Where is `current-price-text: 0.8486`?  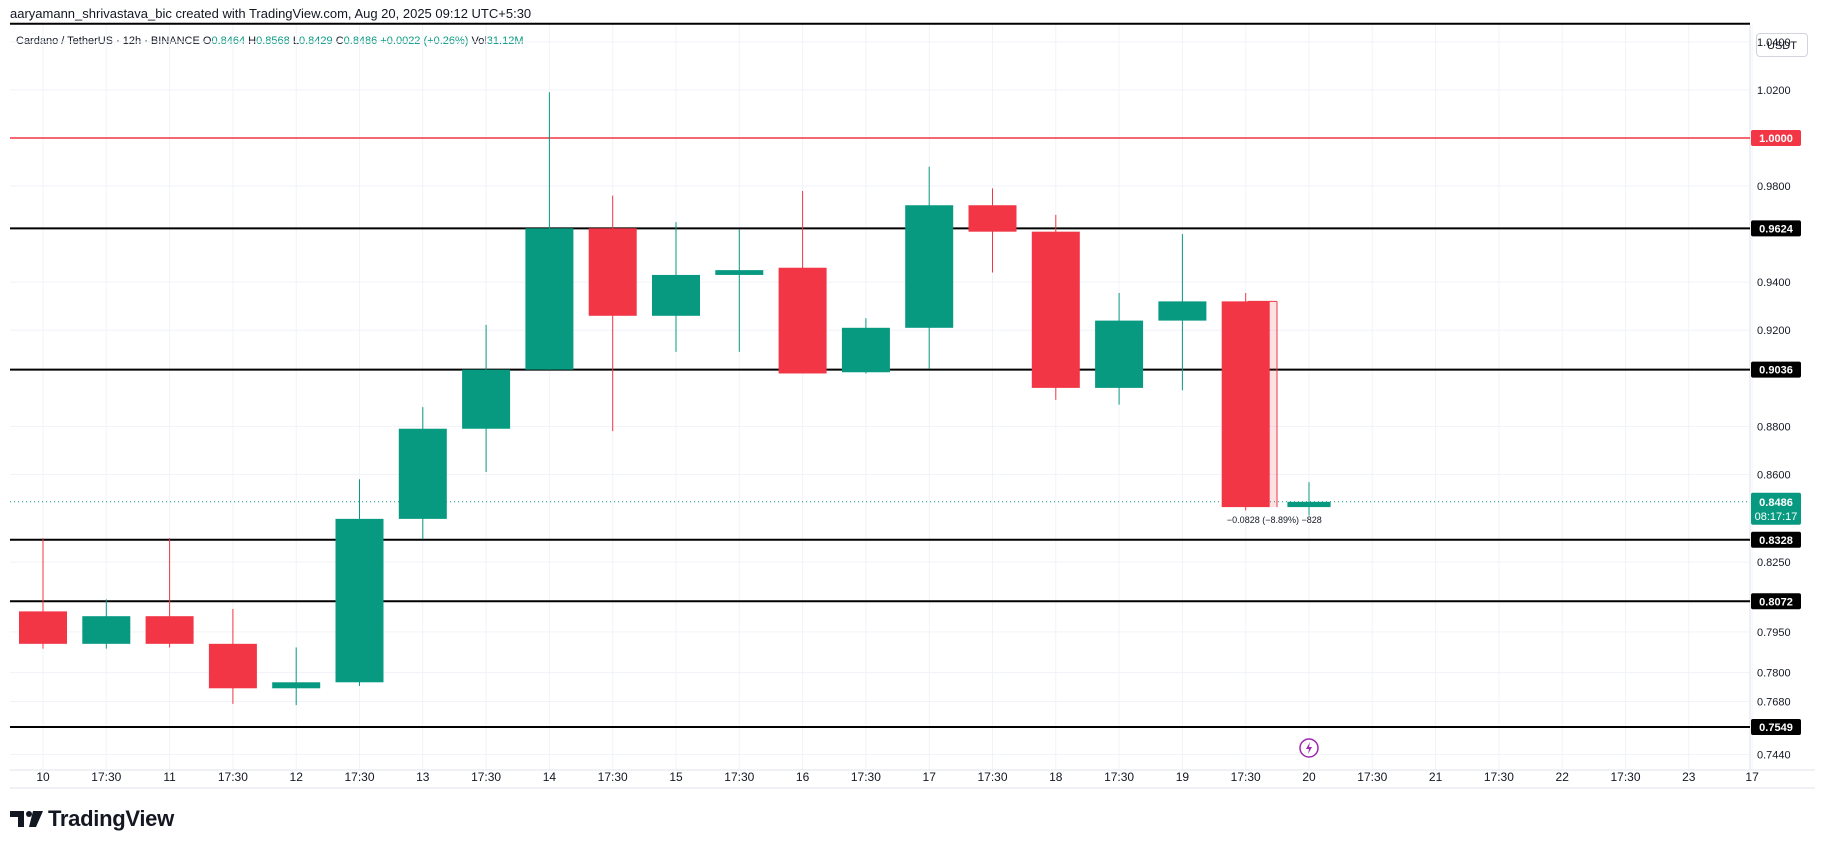 current-price-text: 0.8486 is located at coordinates (1776, 503).